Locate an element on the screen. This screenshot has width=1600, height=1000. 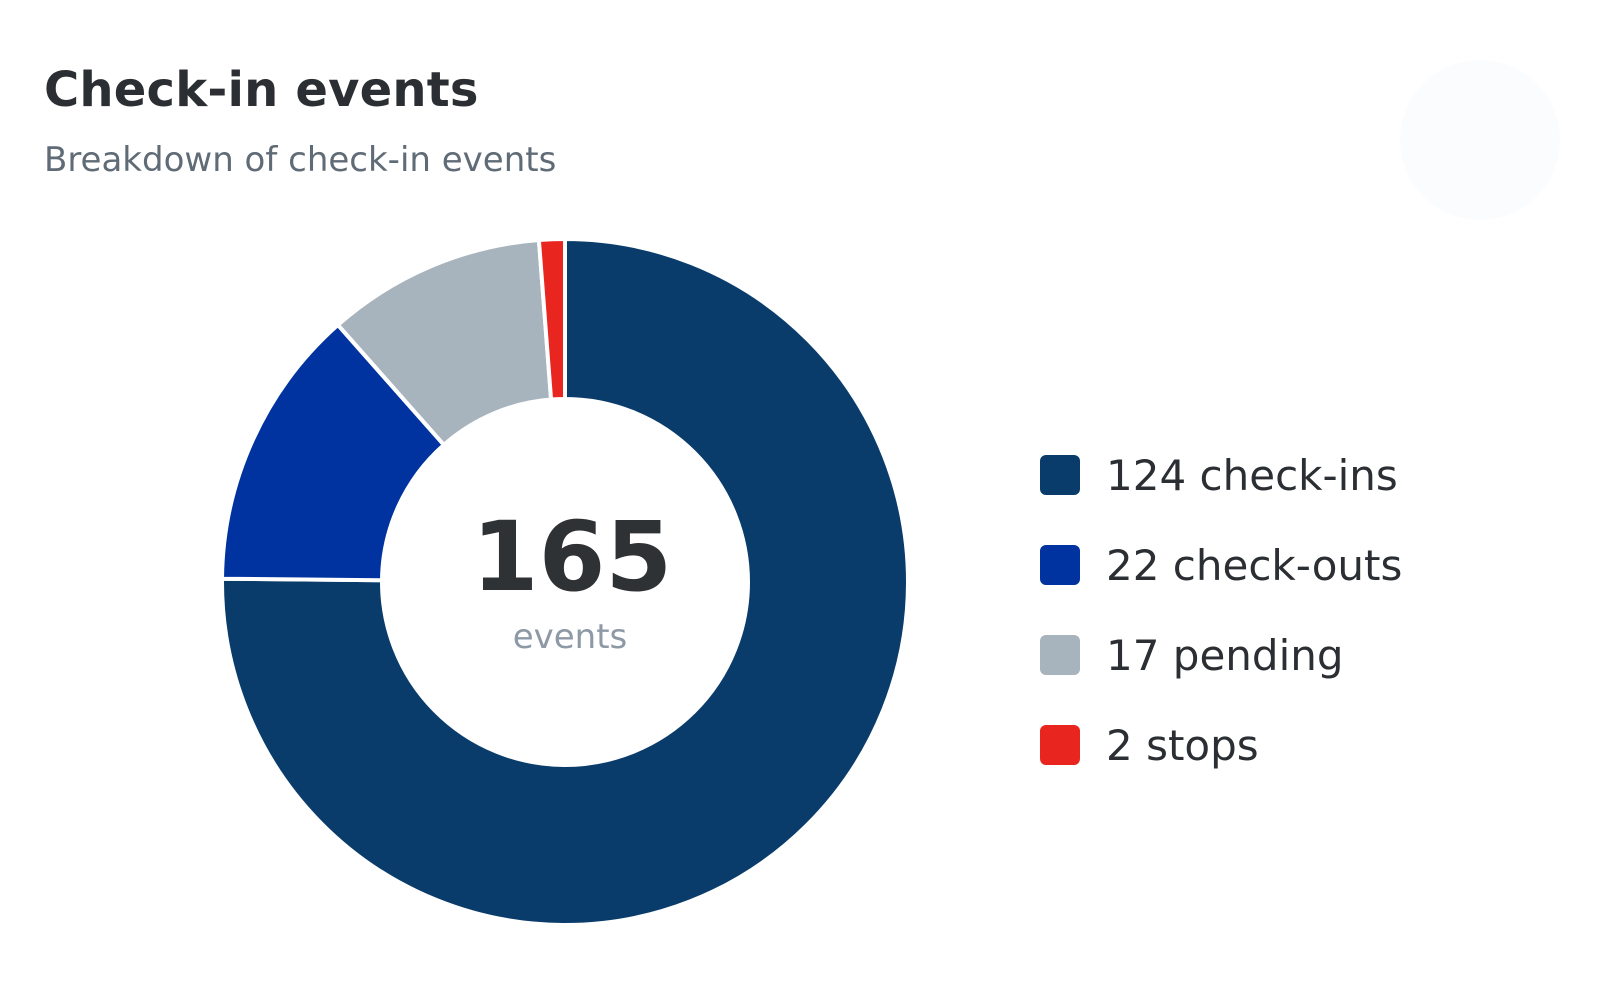
chart-subtitle: Breakdown of check-in events is located at coordinates (300, 160).